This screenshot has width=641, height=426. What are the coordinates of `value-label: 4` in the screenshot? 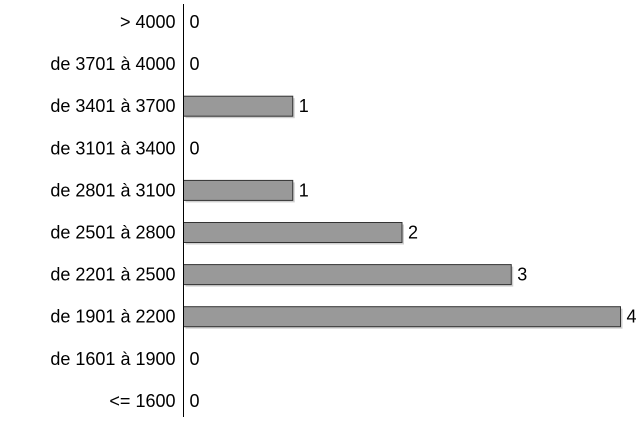 It's located at (632, 317).